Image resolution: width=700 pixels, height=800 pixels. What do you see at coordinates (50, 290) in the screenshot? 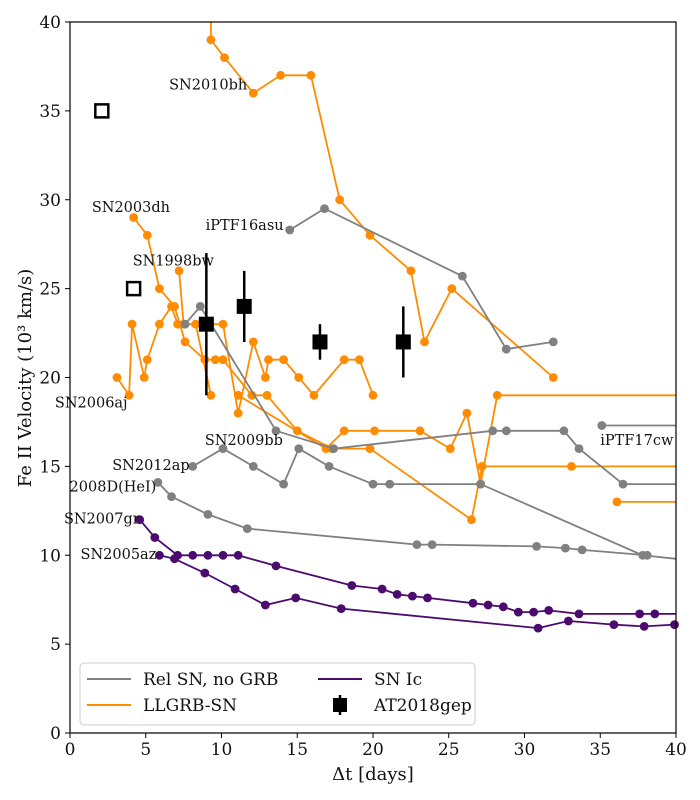
I see `y-tick-label: 25` at bounding box center [50, 290].